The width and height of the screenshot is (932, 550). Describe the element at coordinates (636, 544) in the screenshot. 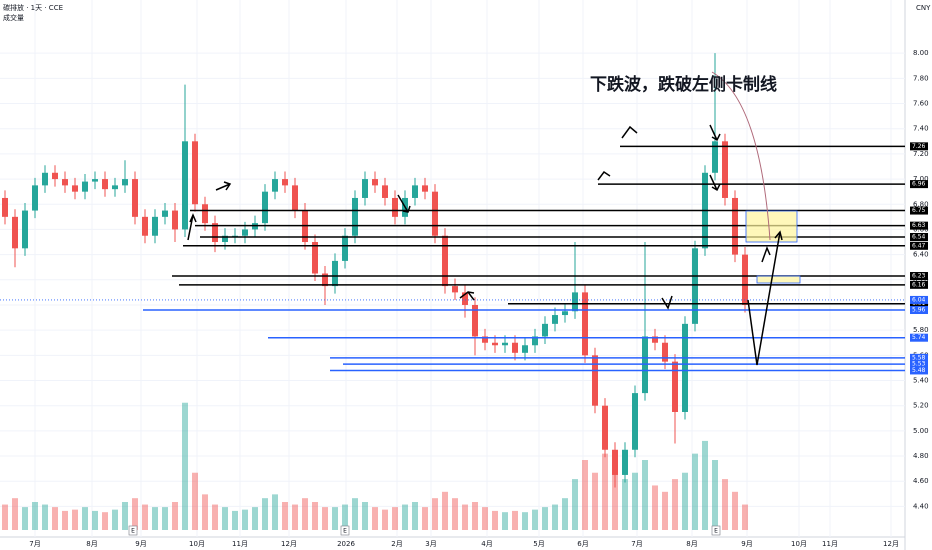

I see `x-tick-label: 7月` at that location.